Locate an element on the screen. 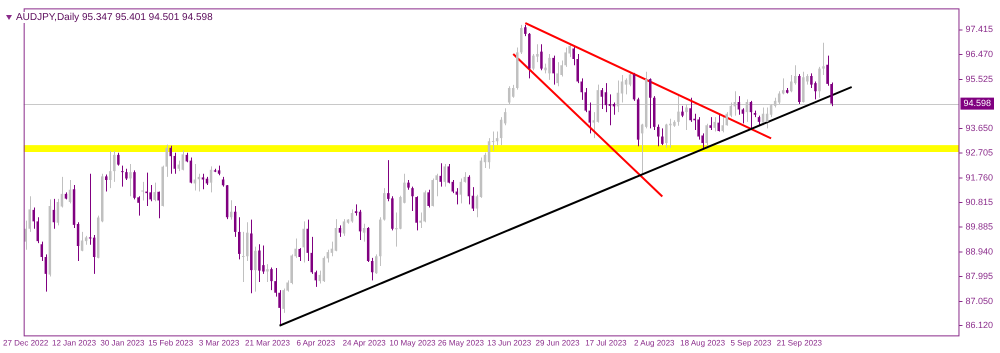 The height and width of the screenshot is (353, 1000). chart-title: AUDJPY,Daily 95.347 95.401 94.501 94.598 is located at coordinates (114, 17).